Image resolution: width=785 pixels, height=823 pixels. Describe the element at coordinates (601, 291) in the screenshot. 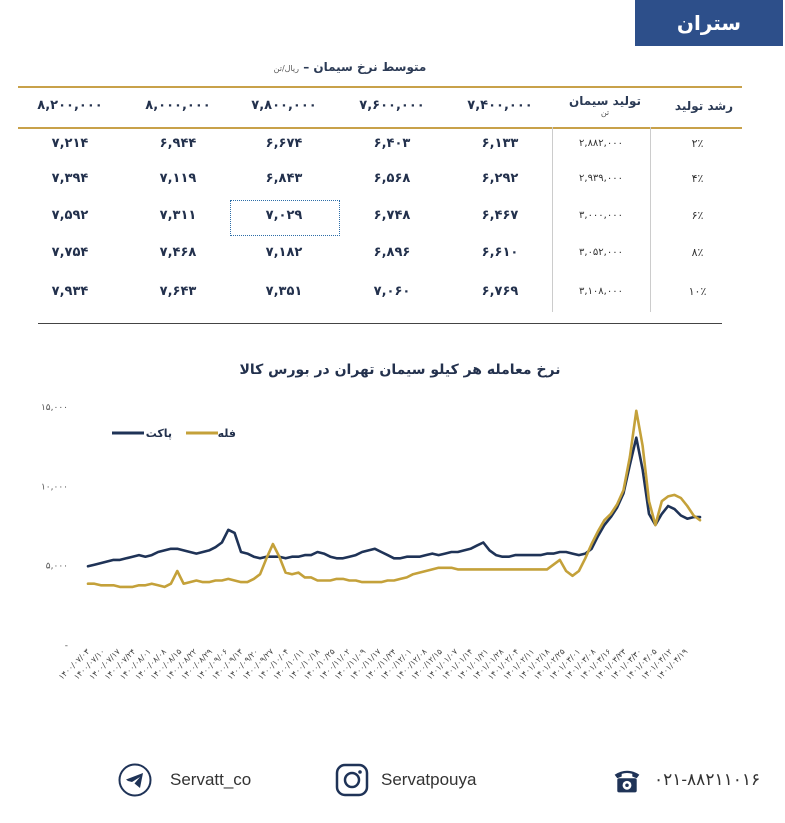

I see `production-cell: ۳,۱۰۸,۰۰۰` at that location.